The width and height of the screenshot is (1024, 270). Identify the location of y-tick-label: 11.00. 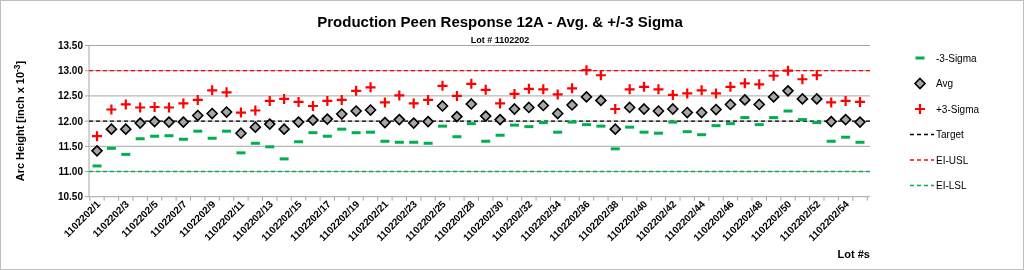
(71, 171).